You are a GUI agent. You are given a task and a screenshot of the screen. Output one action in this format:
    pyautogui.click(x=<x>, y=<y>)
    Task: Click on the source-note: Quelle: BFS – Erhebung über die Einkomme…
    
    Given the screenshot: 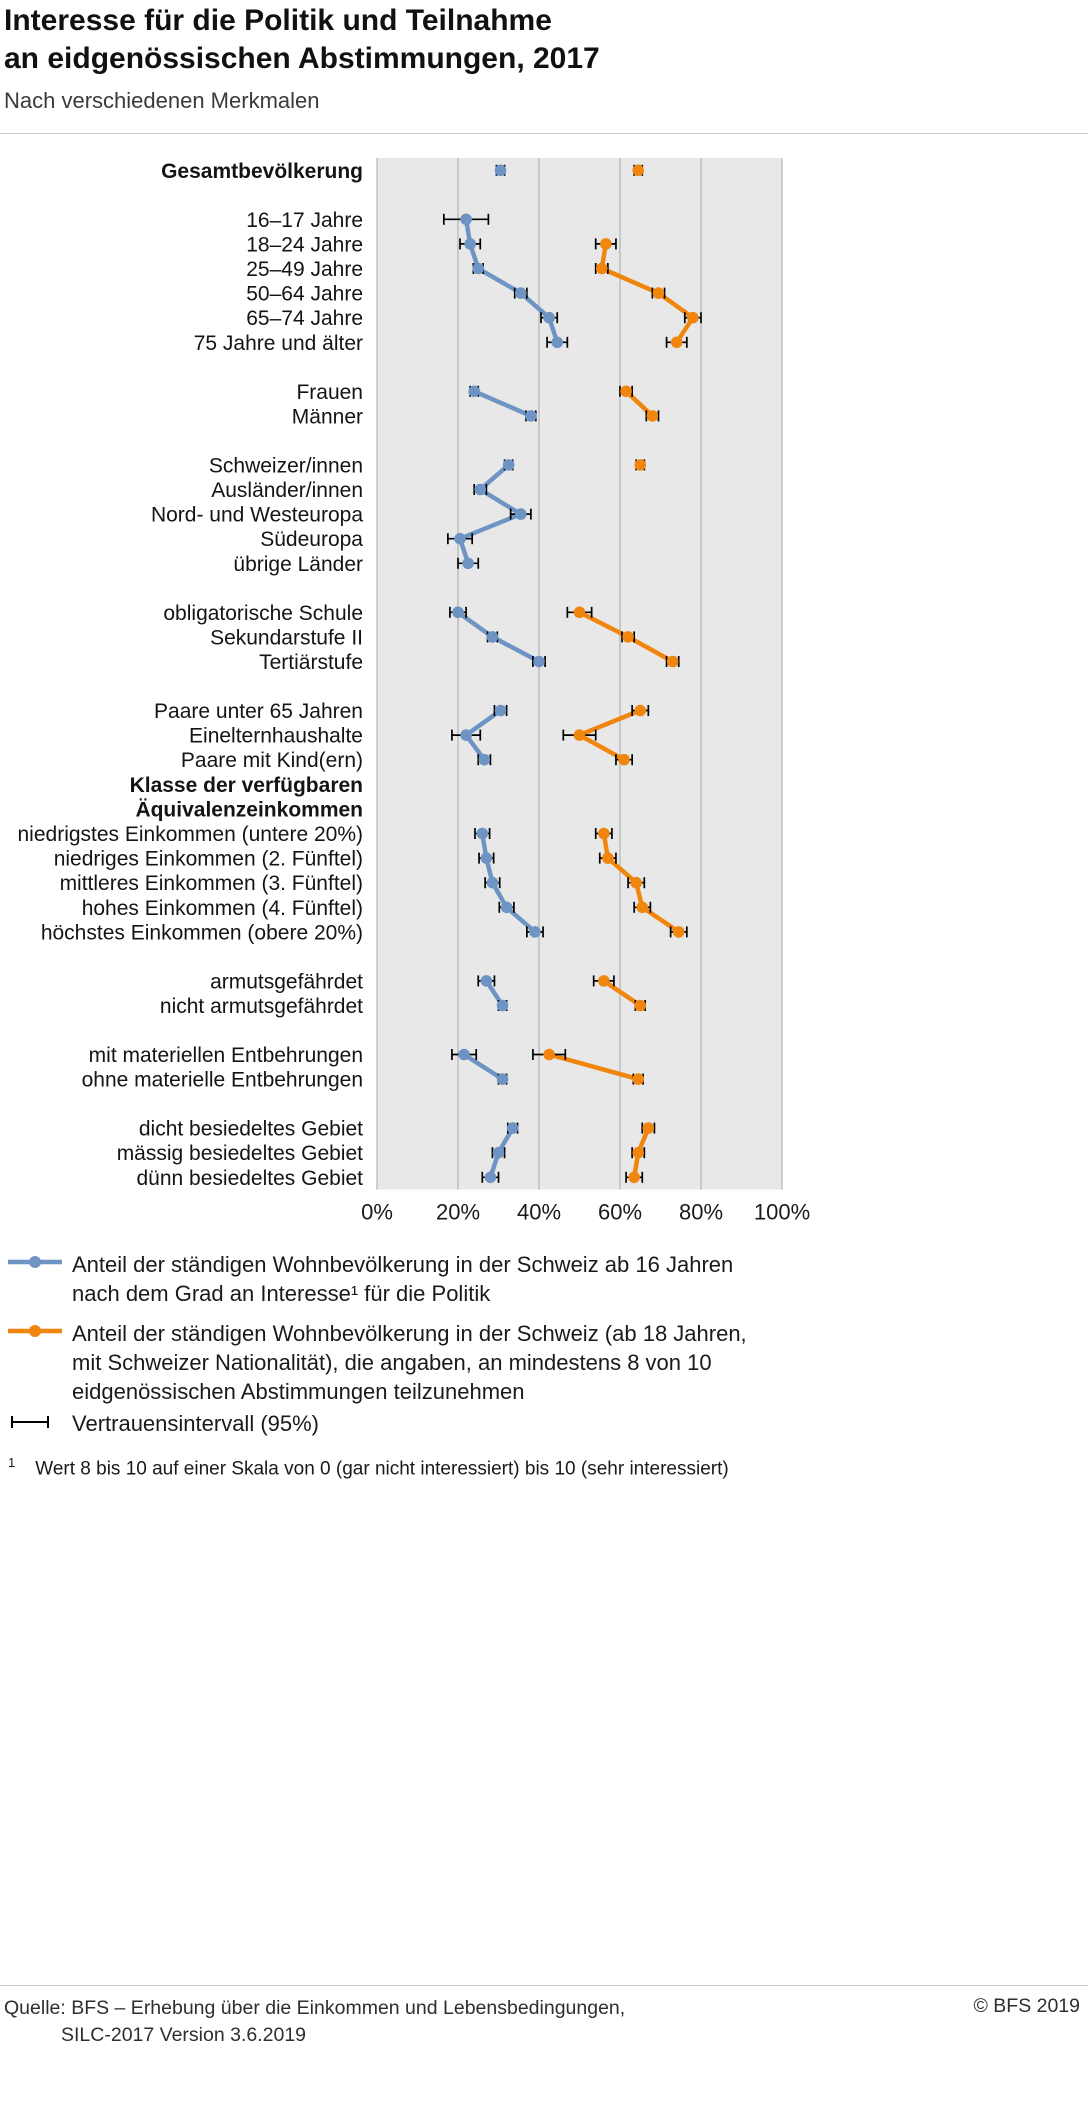 What is the action you would take?
    pyautogui.click(x=314, y=2022)
    